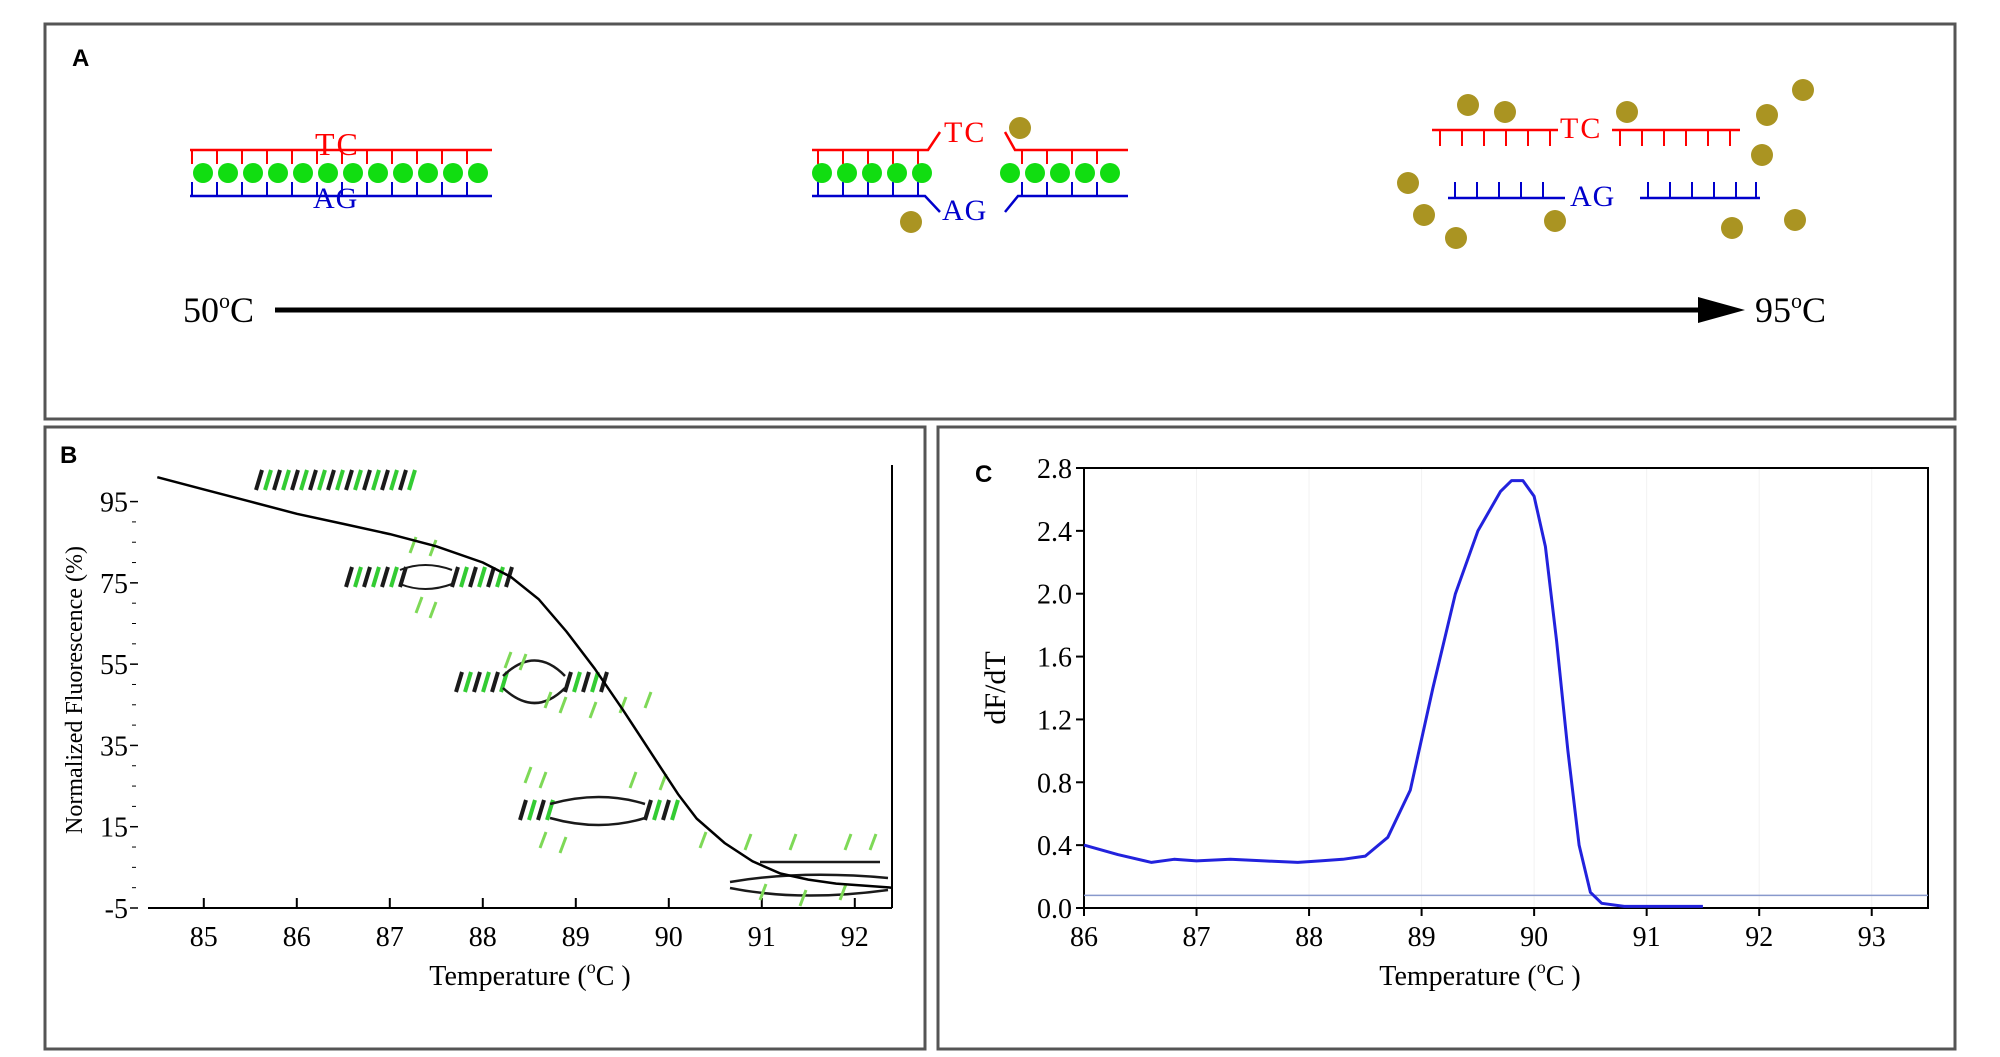  What do you see at coordinates (970, 174) in the screenshot?
I see `dsdna-stage-2: TC AG` at bounding box center [970, 174].